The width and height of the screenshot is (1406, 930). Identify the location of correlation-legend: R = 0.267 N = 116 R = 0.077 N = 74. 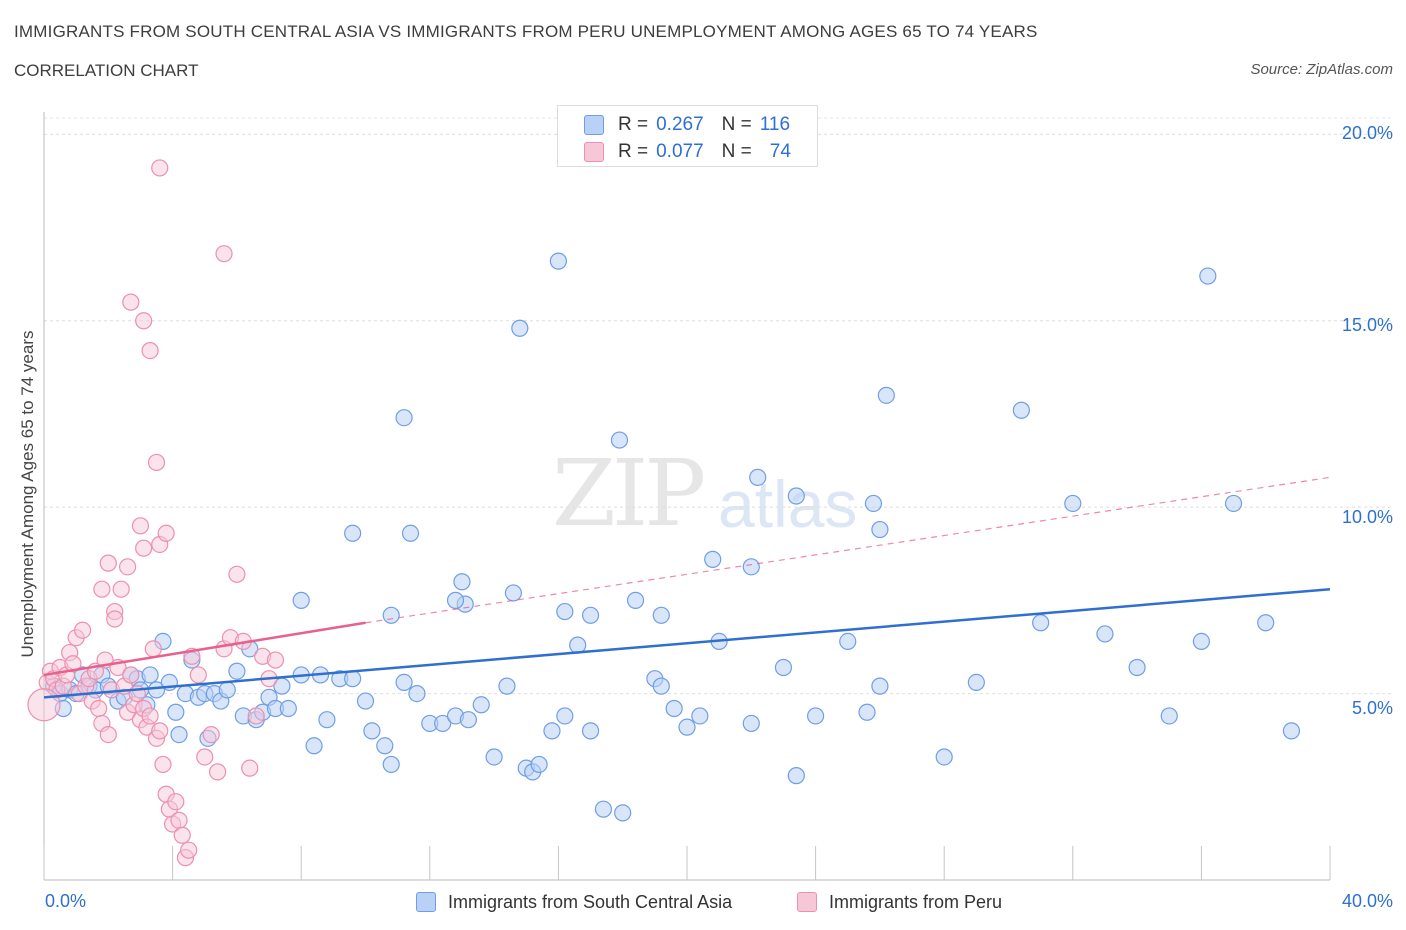
(687, 136).